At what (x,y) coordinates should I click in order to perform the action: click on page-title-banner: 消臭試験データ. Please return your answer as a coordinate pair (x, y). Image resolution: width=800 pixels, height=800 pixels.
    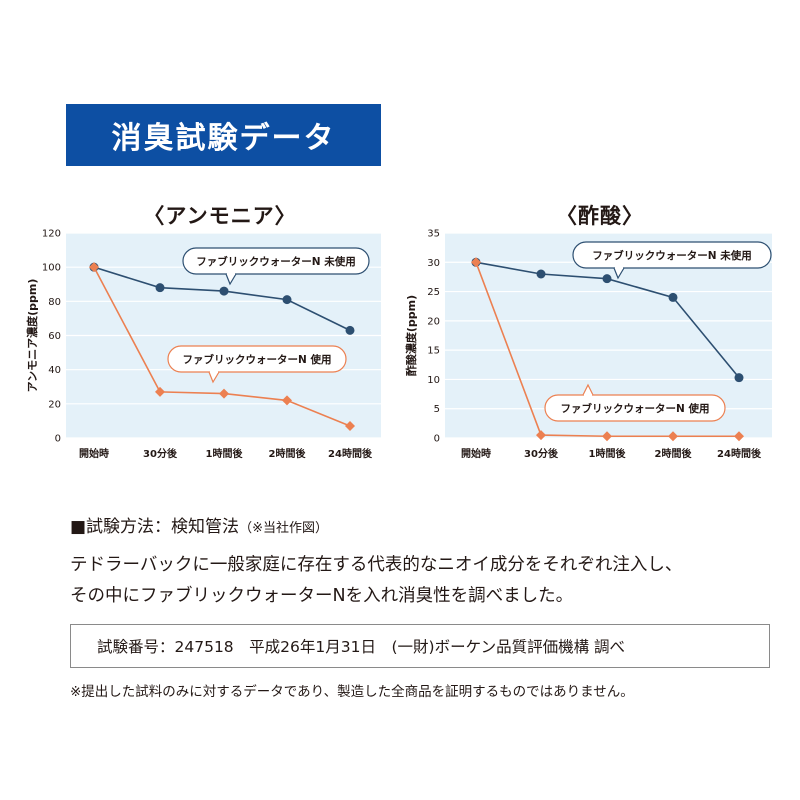
    Looking at the image, I should click on (223, 135).